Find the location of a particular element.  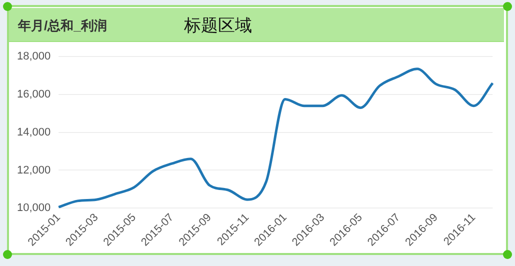

y-tick-label: 14,000 is located at coordinates (33, 132).